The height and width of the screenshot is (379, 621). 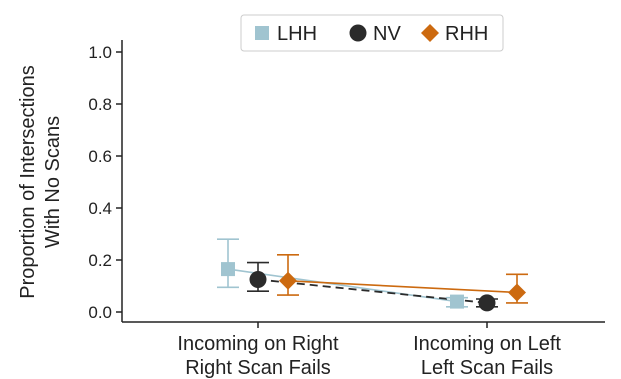 I want to click on series-rhh-line-group, so click(x=402, y=287).